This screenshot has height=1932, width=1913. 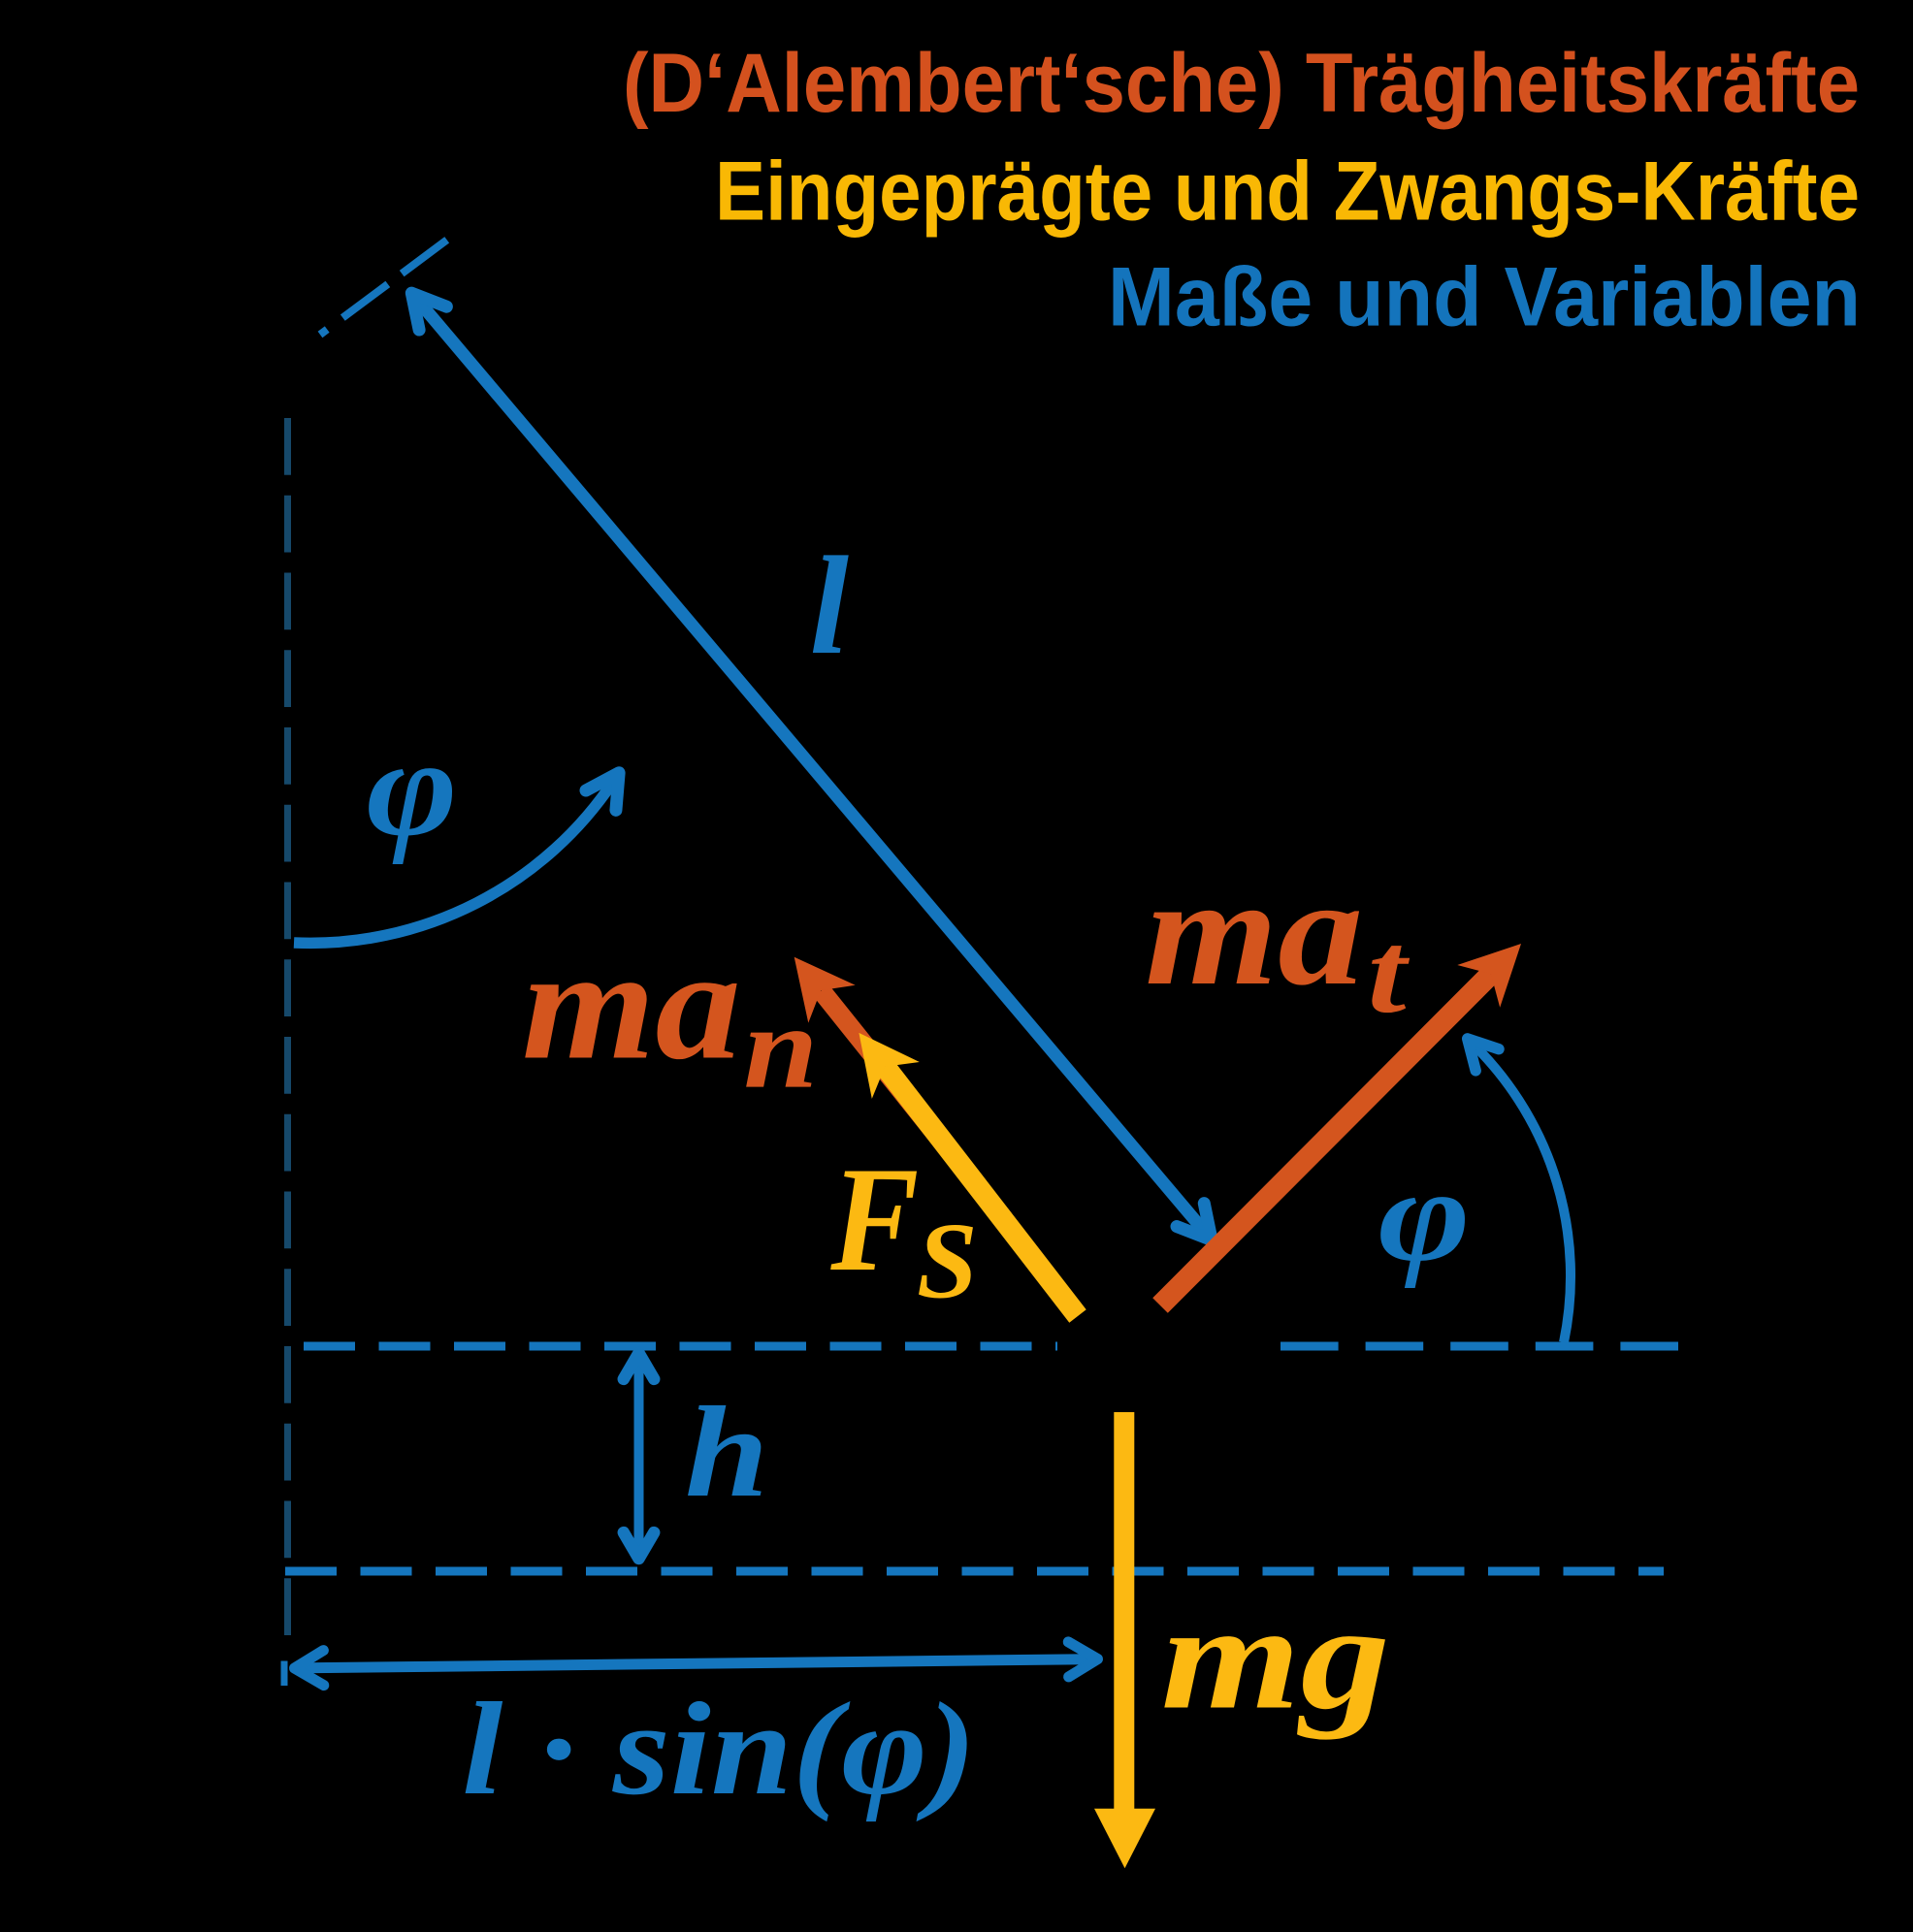 What do you see at coordinates (1275, 1657) in the screenshot?
I see `svg-text: mg` at bounding box center [1275, 1657].